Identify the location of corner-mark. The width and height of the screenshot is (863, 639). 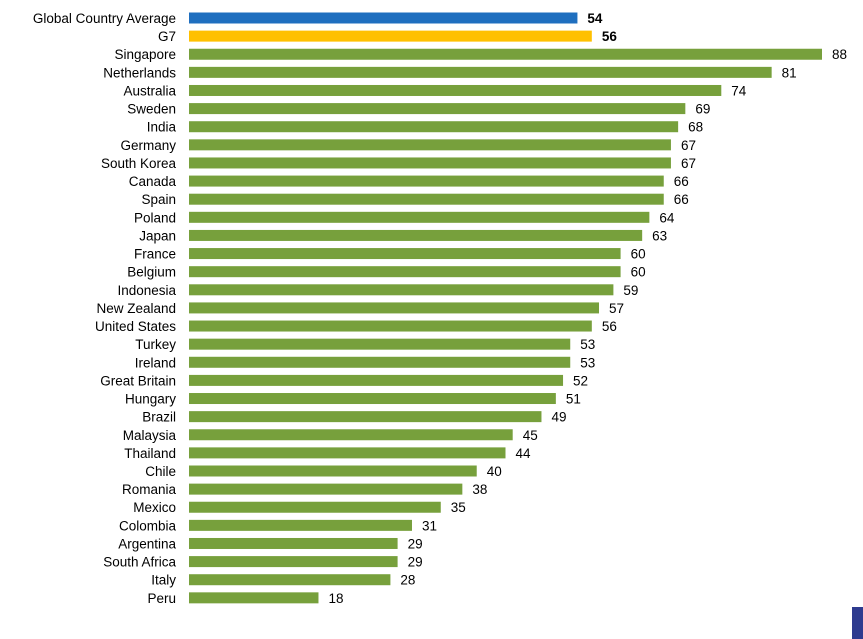
(857, 623).